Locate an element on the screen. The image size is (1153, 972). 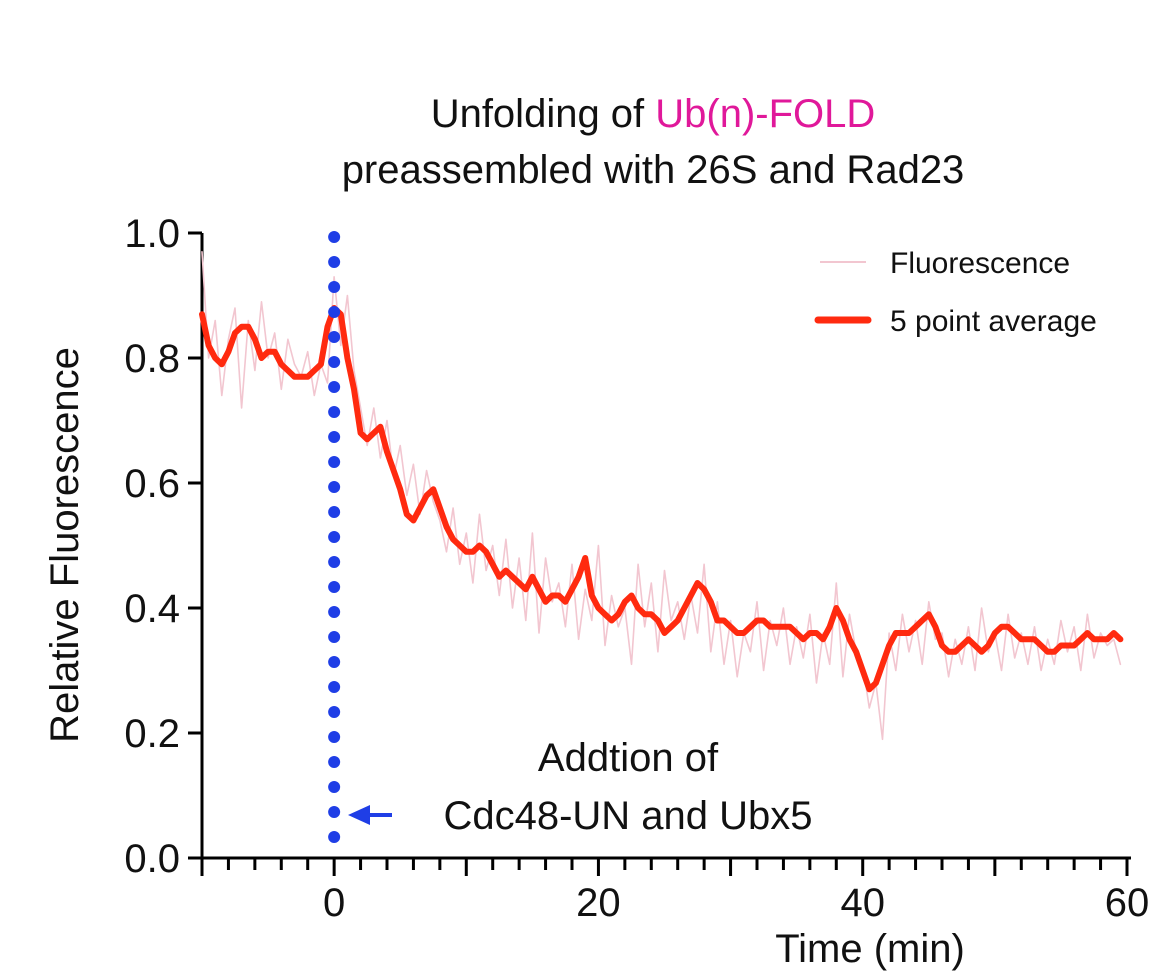
annotation-arrow-head is located at coordinates (359, 815).